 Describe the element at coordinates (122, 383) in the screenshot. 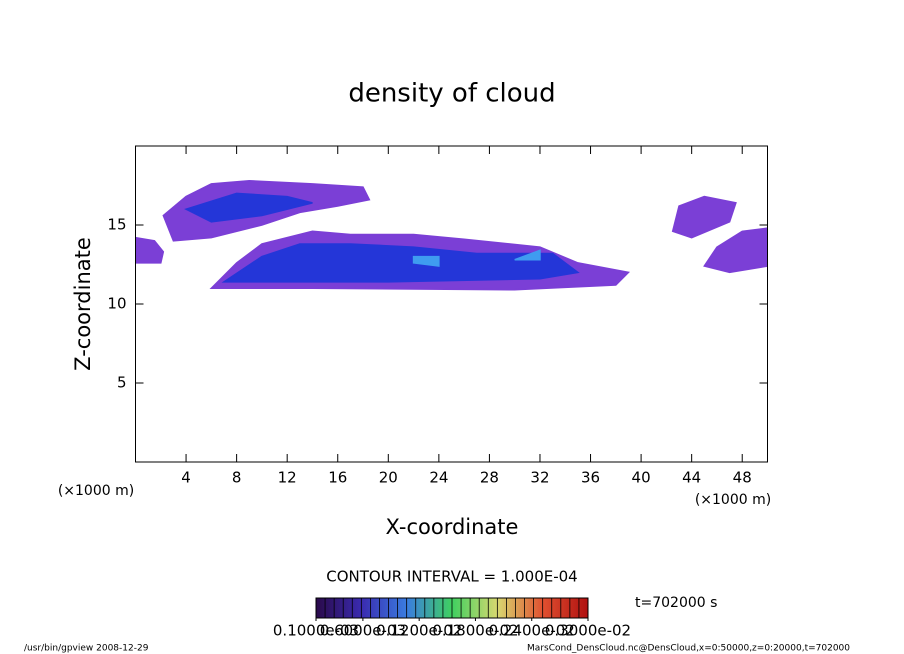

I see `y-tick-label: 5` at that location.